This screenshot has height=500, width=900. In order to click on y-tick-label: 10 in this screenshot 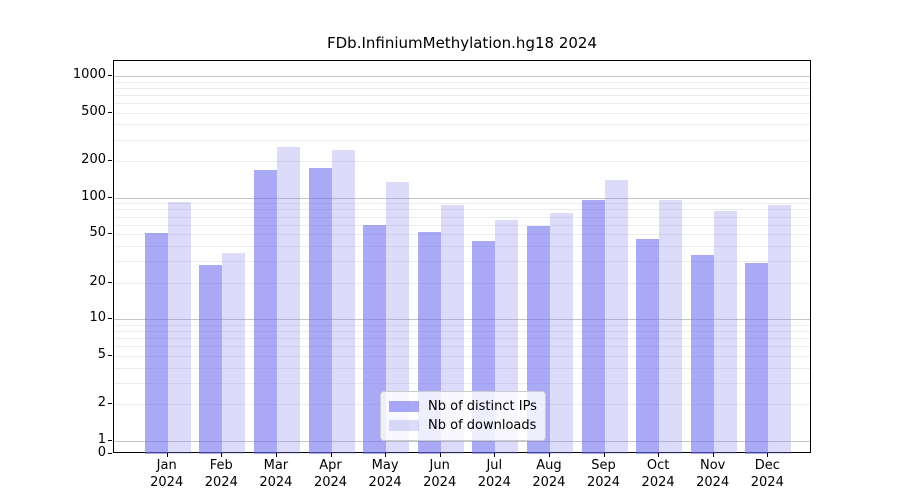, I will do `click(97, 318)`.